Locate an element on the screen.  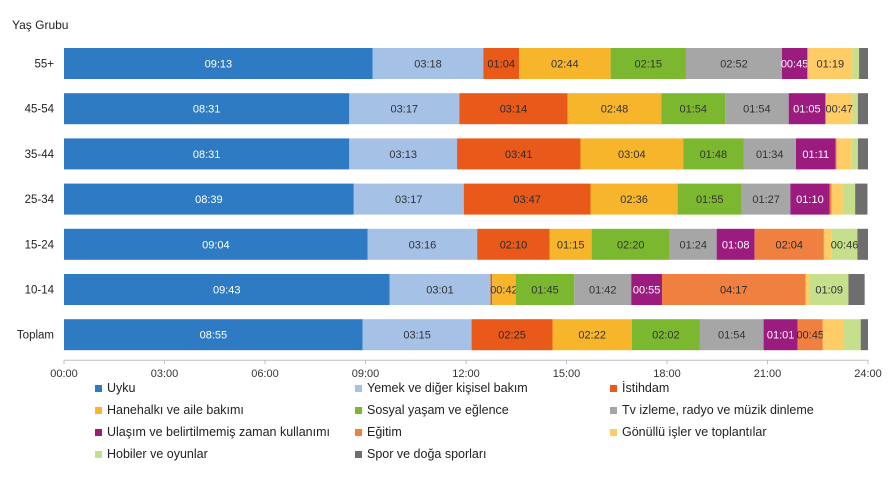
data-label: 00:42 is located at coordinates (504, 291).